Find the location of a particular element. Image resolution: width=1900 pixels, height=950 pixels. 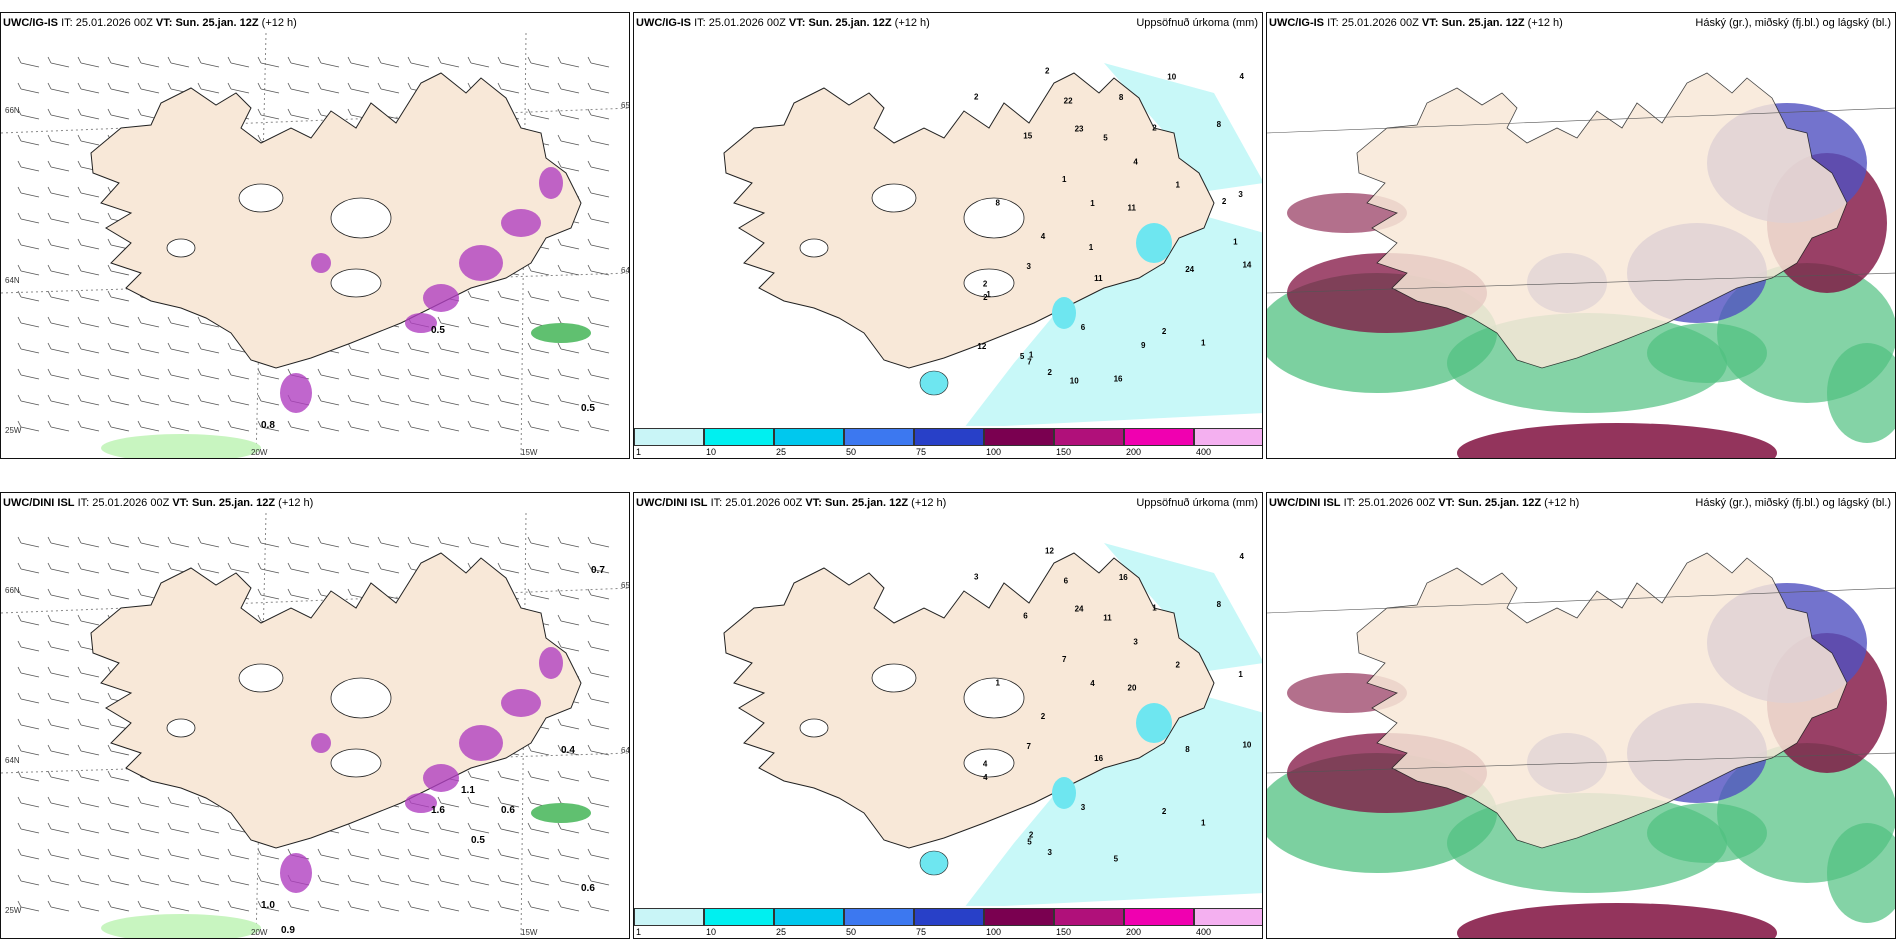

precip-amount: 22 is located at coordinates (1068, 100).